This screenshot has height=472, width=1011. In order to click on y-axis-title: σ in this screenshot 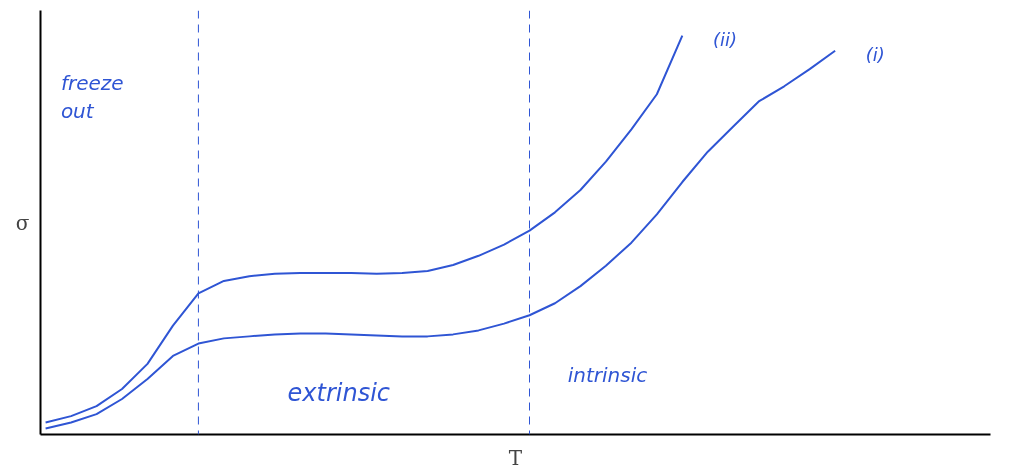, I will do `click(22, 222)`.